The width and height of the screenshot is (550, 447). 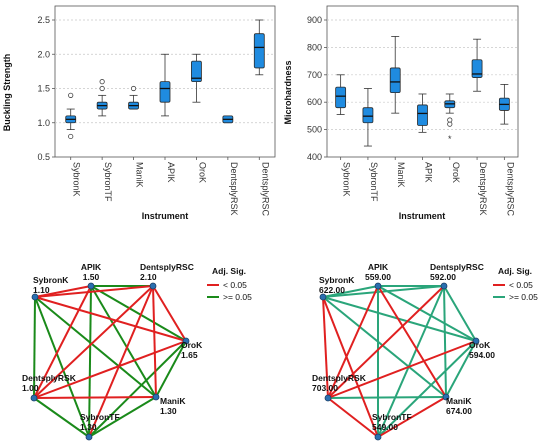 I want to click on node-value: 549.00, so click(x=385, y=427).